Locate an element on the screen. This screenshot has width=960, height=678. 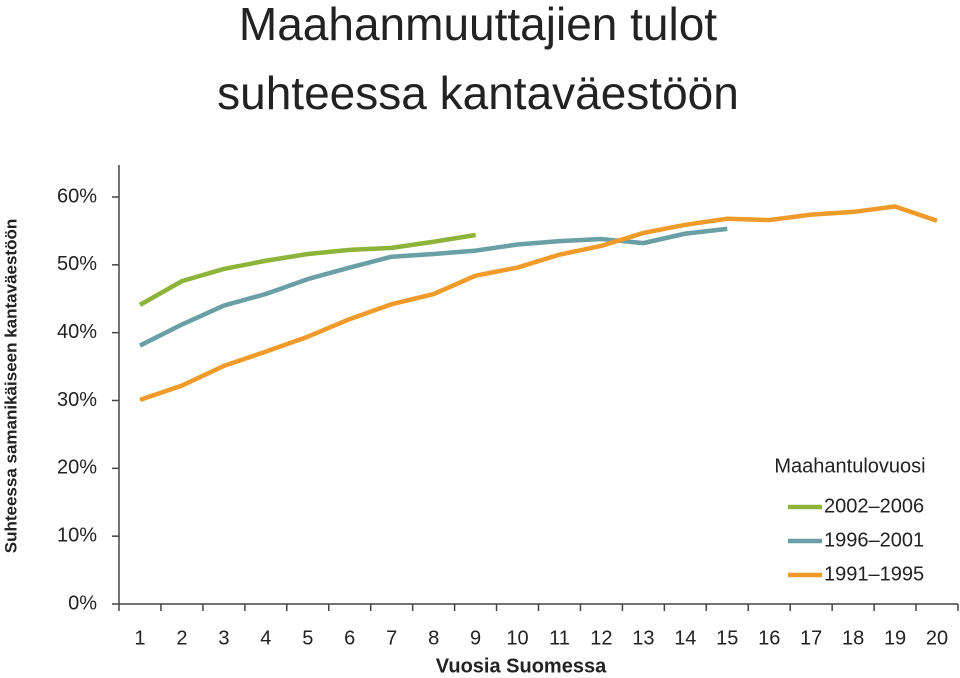
x-tick-label: 14 is located at coordinates (685, 638).